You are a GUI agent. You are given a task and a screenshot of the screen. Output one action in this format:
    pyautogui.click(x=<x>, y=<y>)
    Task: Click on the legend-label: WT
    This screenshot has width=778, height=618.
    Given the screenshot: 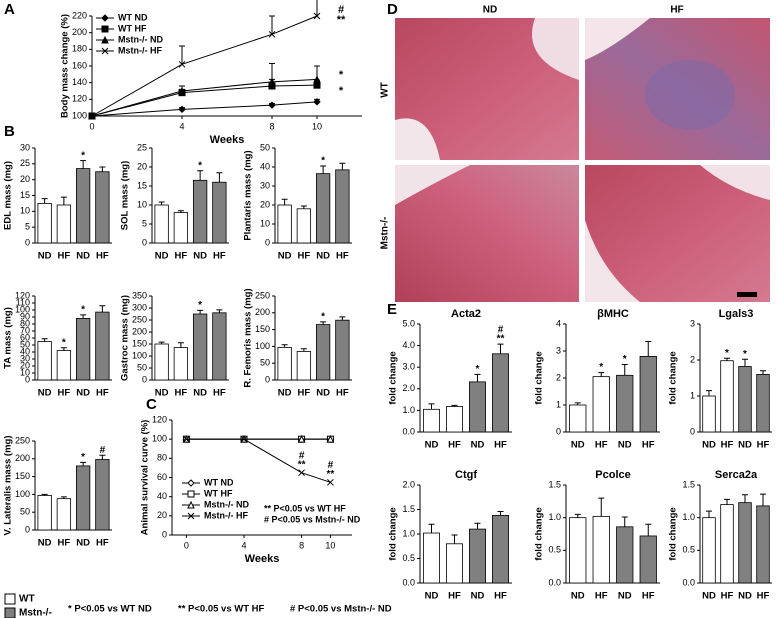 What is the action you would take?
    pyautogui.click(x=27, y=599)
    